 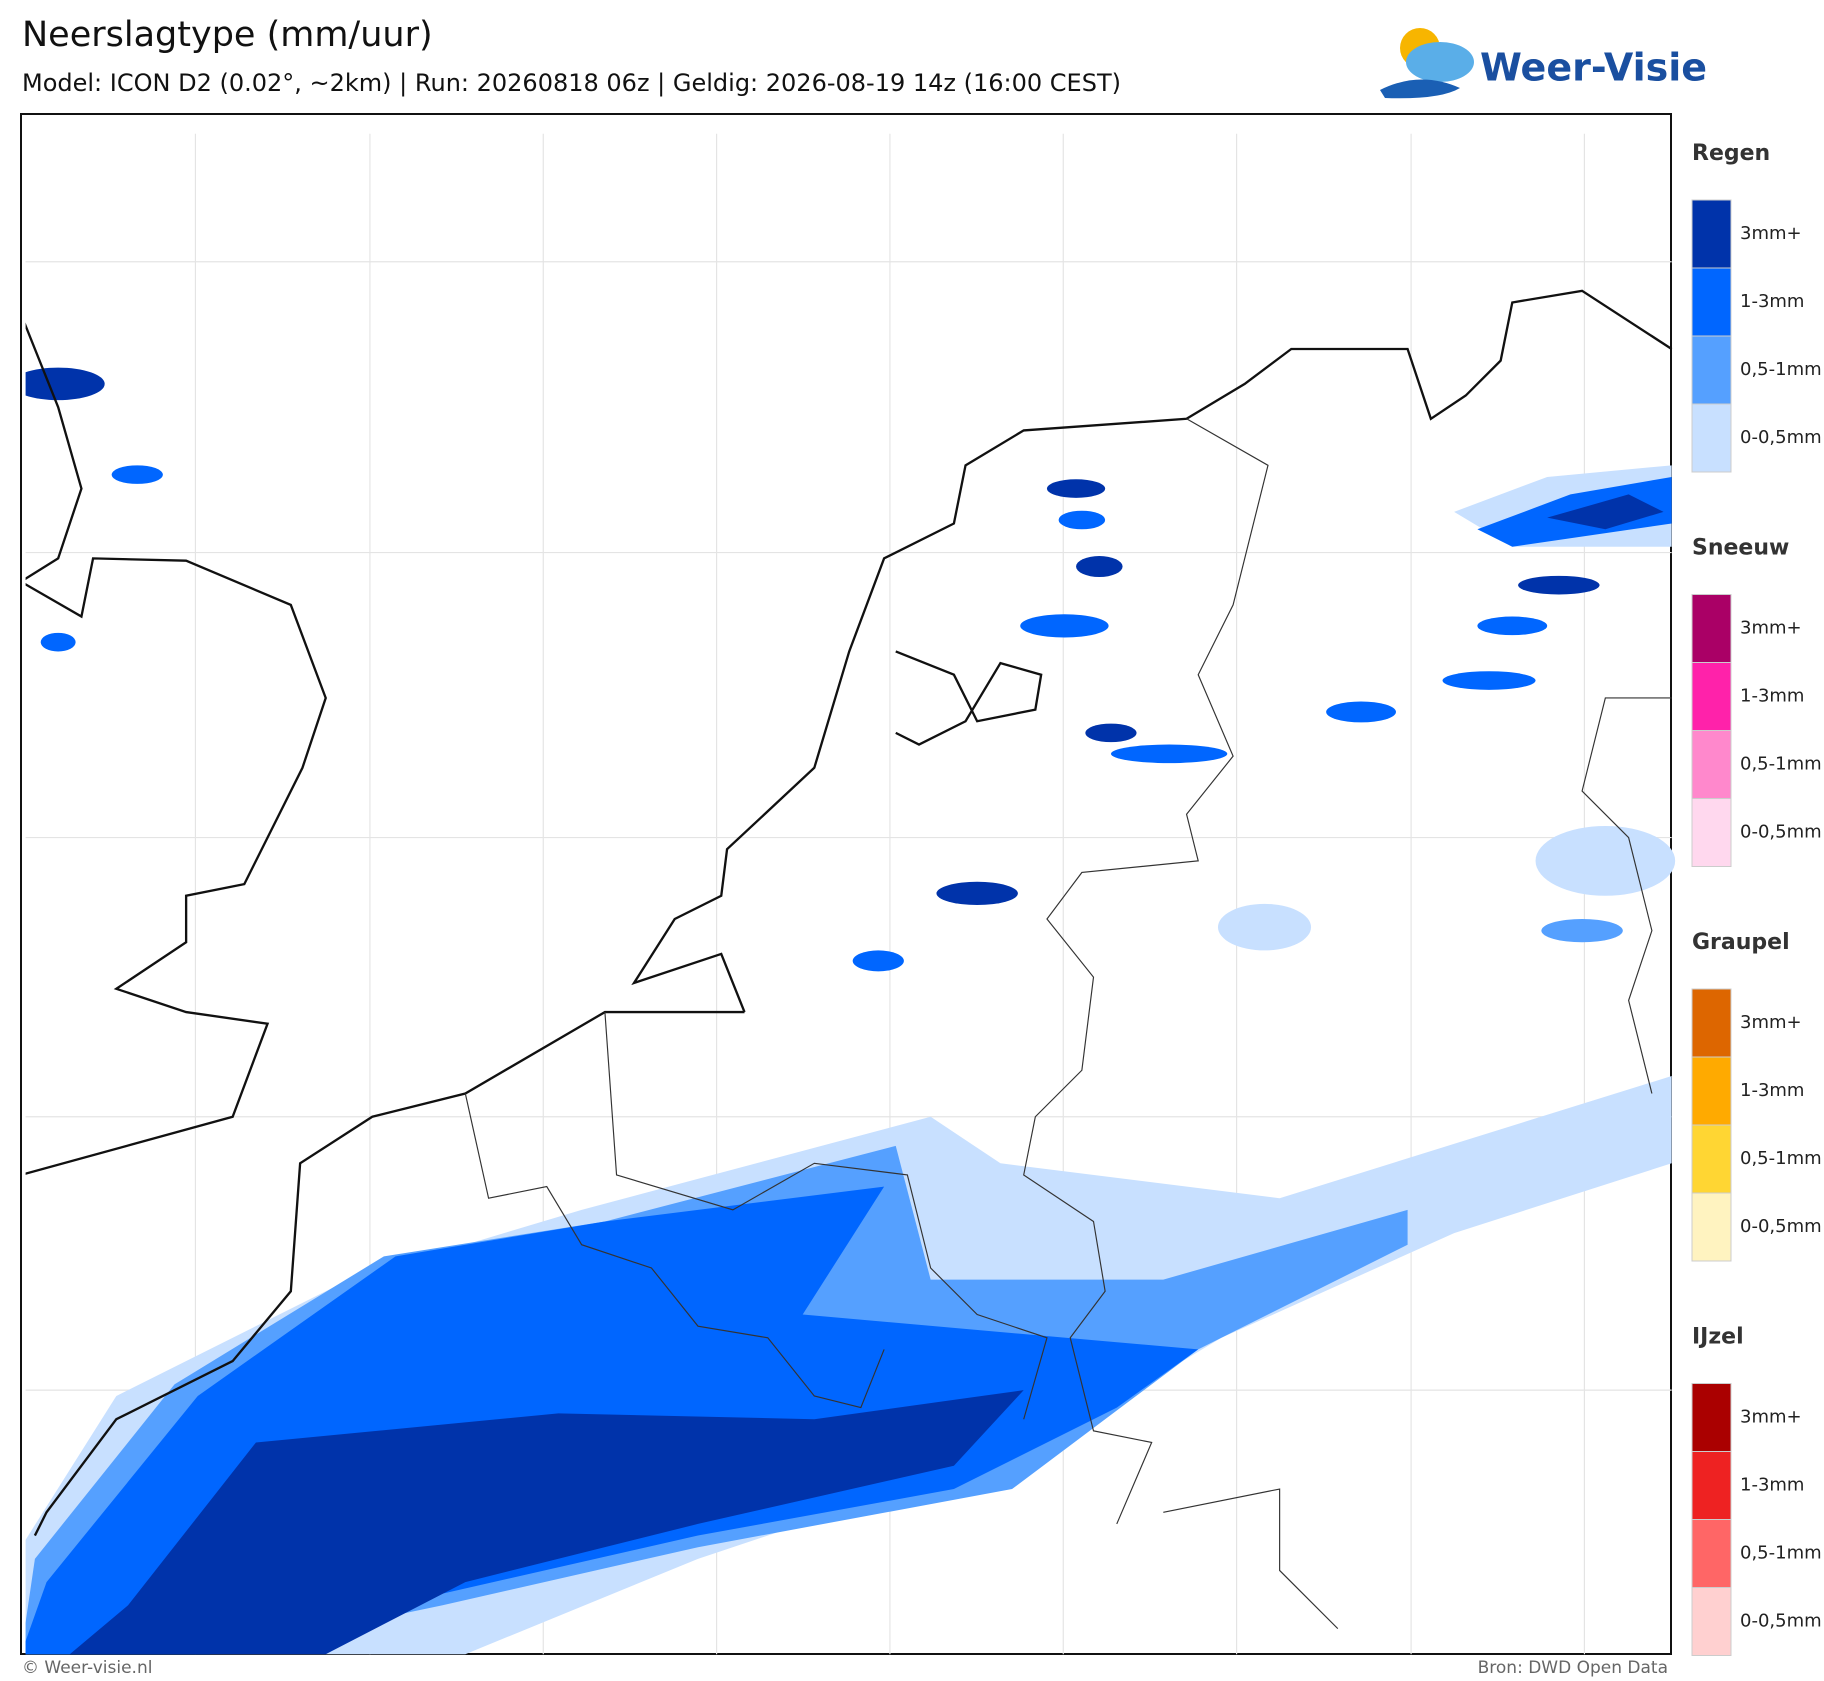 What do you see at coordinates (1573, 1668) in the screenshot?
I see `footer-right: Bron: DWD Open Data` at bounding box center [1573, 1668].